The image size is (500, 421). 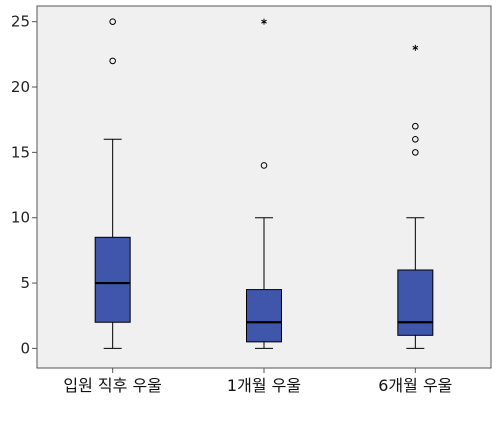 What do you see at coordinates (25, 283) in the screenshot?
I see `y-tick-label: 5` at bounding box center [25, 283].